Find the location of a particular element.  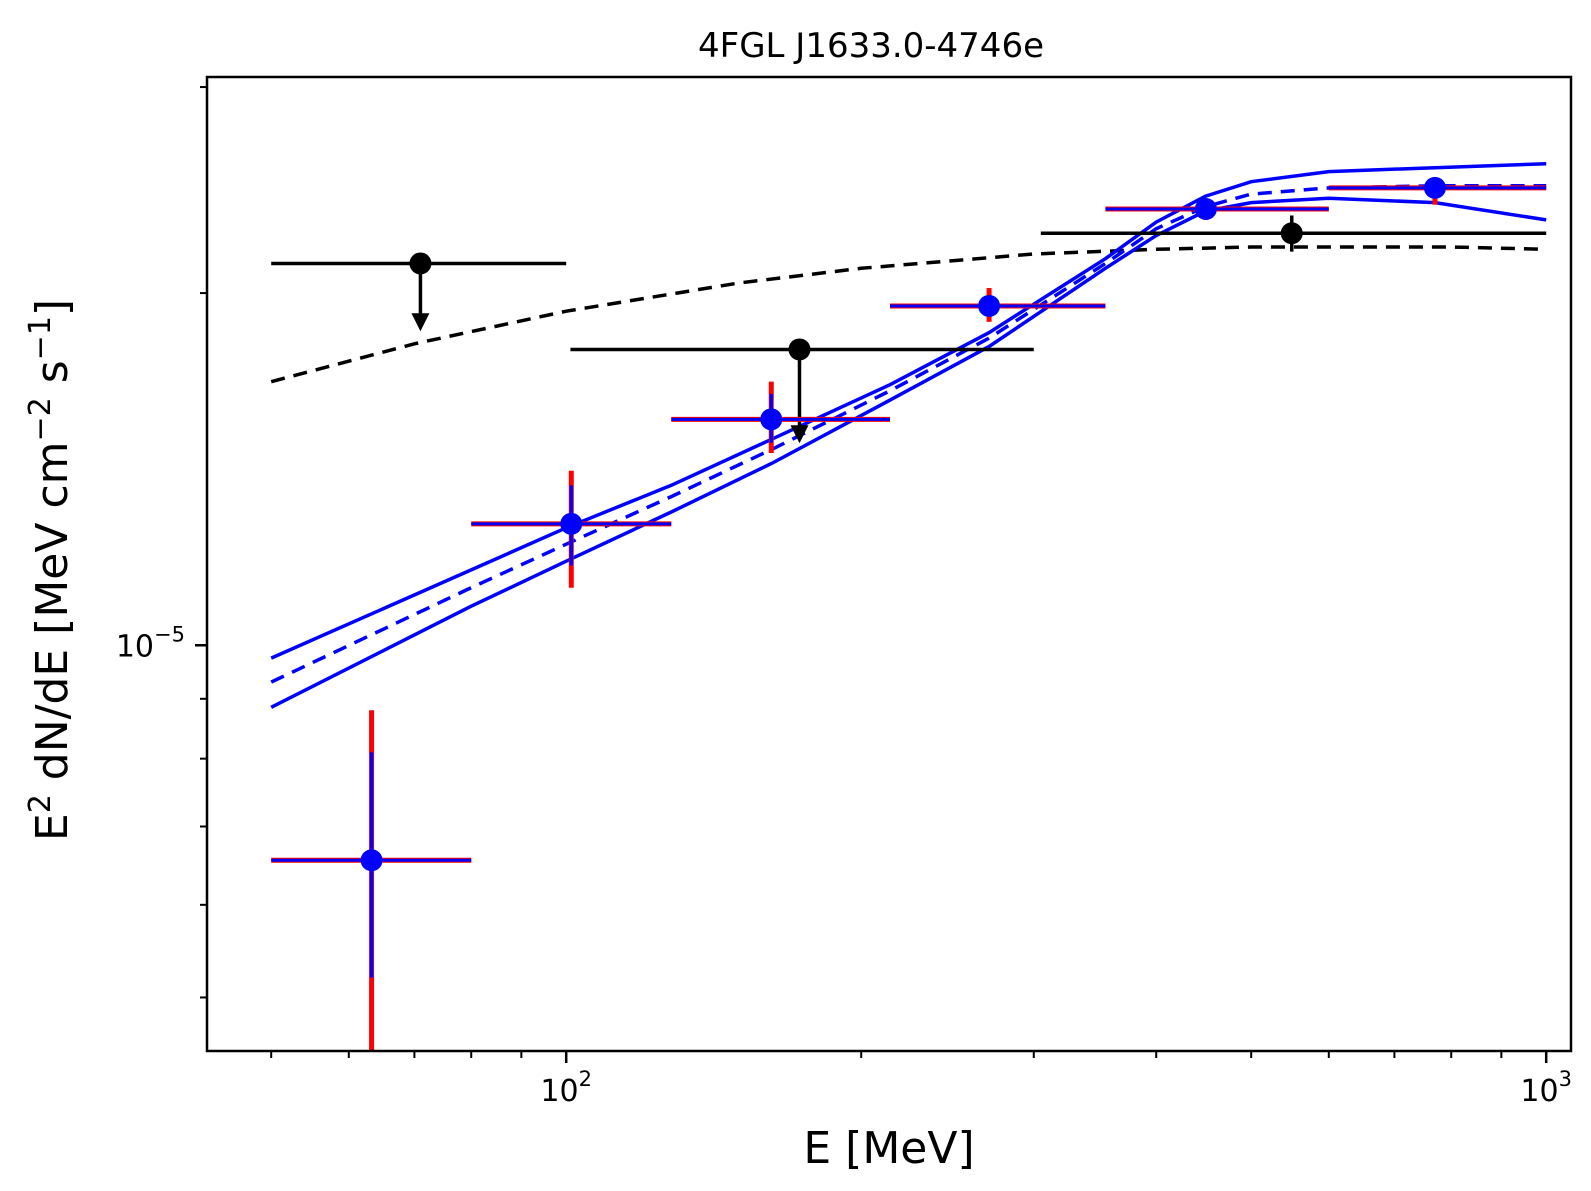

alt-model-curve is located at coordinates (908, 314).